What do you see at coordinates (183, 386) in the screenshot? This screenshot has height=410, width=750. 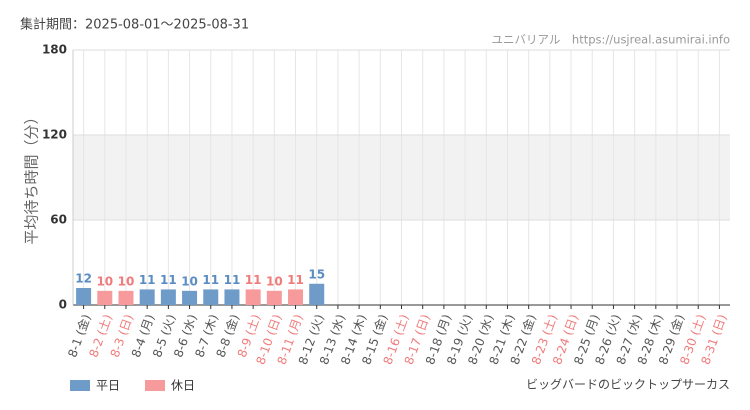 I see `legend-label: 休日` at bounding box center [183, 386].